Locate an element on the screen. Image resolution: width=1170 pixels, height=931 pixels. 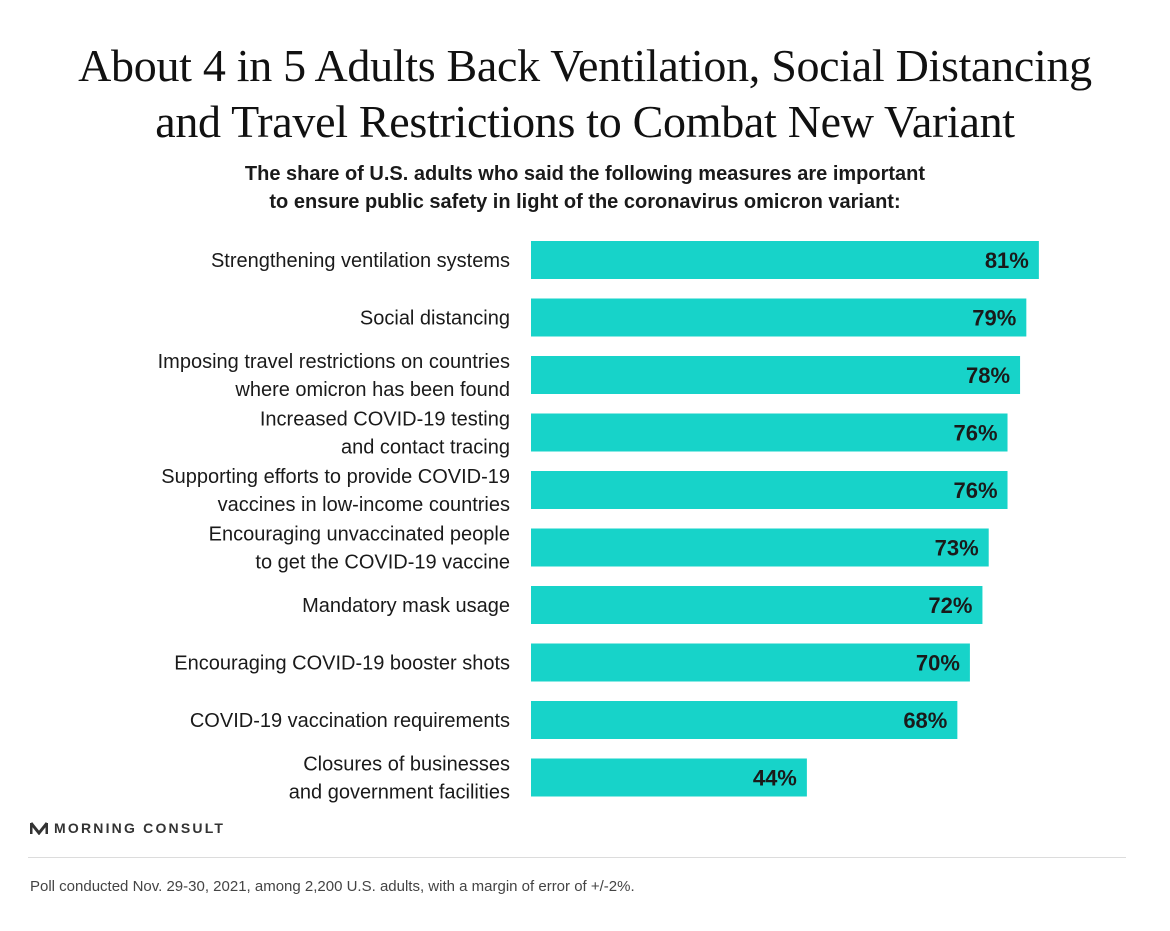
category-label-5-line-0: Encouraging unvaccinated people is located at coordinates (359, 535).